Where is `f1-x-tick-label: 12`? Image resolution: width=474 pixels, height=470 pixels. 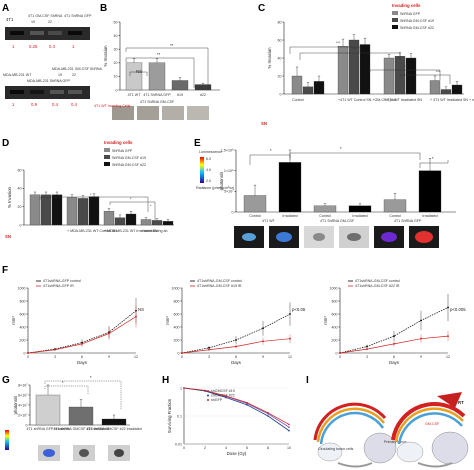 f1-x-tick-label: 12 is located at coordinates (136, 357).